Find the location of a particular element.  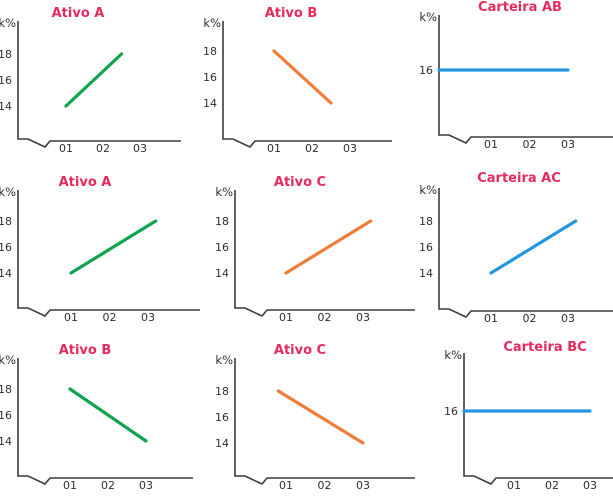

chart-title: Carteira AB is located at coordinates (520, 7).